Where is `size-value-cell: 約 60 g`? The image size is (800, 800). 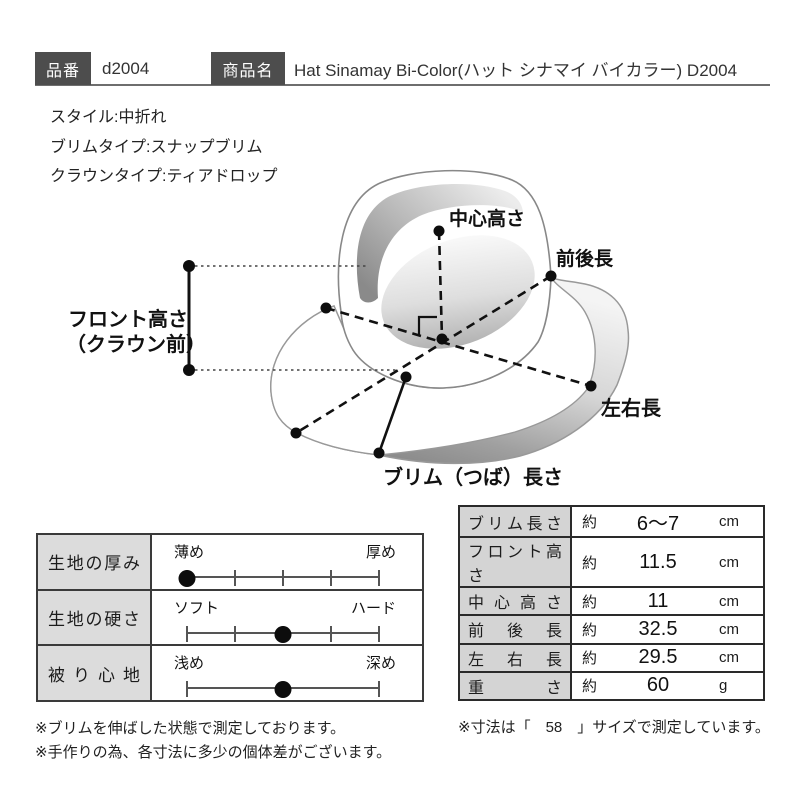 size-value-cell: 約 60 g is located at coordinates (667, 686).